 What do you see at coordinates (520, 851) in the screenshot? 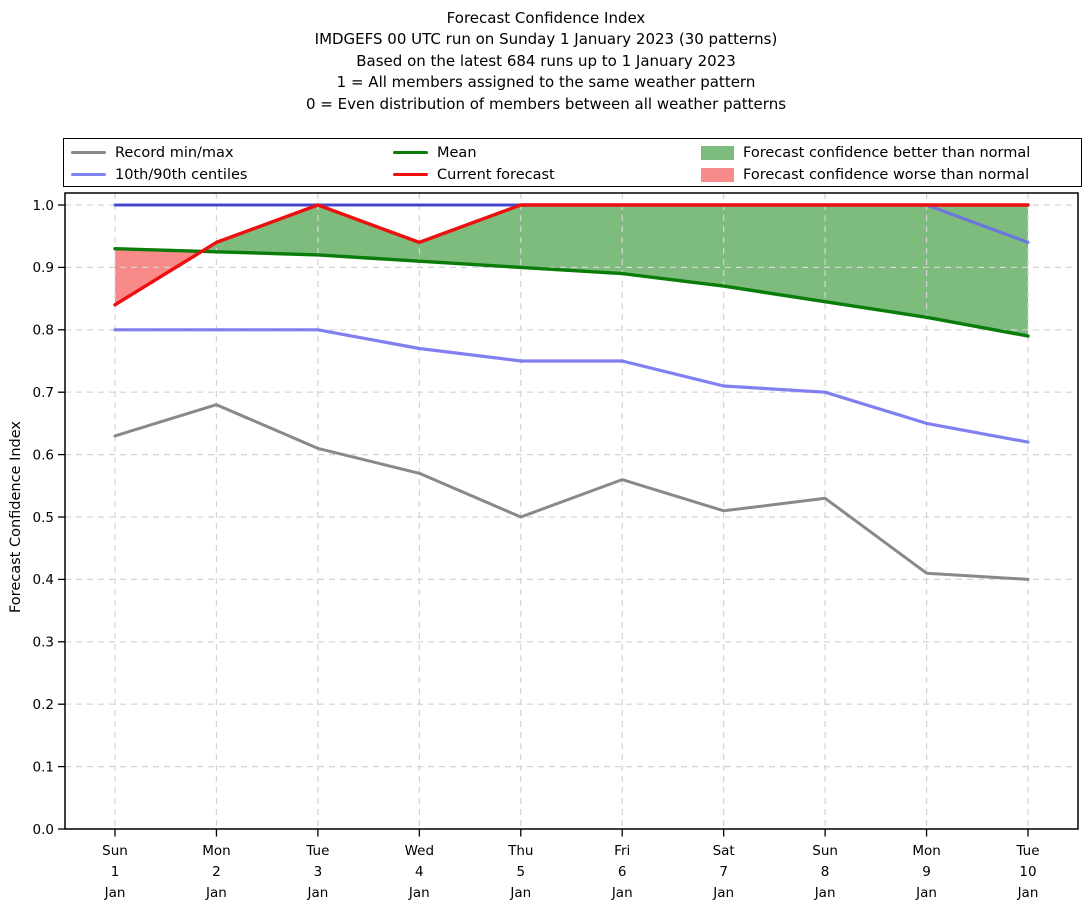
I see `x-tick-label-dow: Thu` at bounding box center [520, 851].